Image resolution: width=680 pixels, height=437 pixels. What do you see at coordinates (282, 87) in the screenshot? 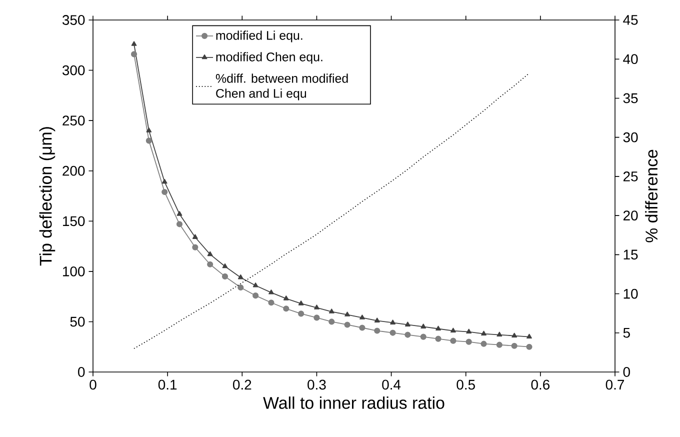
I see `legend-label: %diff. between modified Chen and Li equ` at bounding box center [282, 87].